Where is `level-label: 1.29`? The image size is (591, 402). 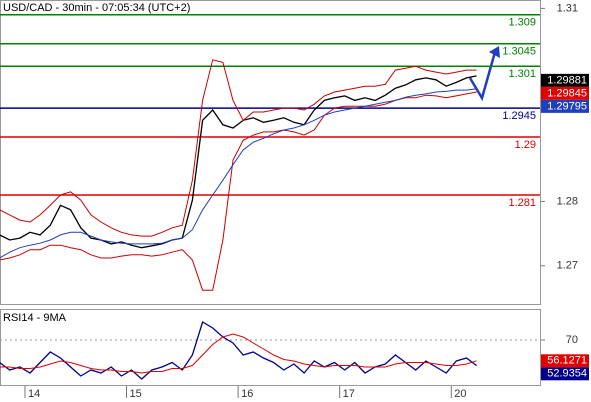 level-label: 1.29 is located at coordinates (525, 145).